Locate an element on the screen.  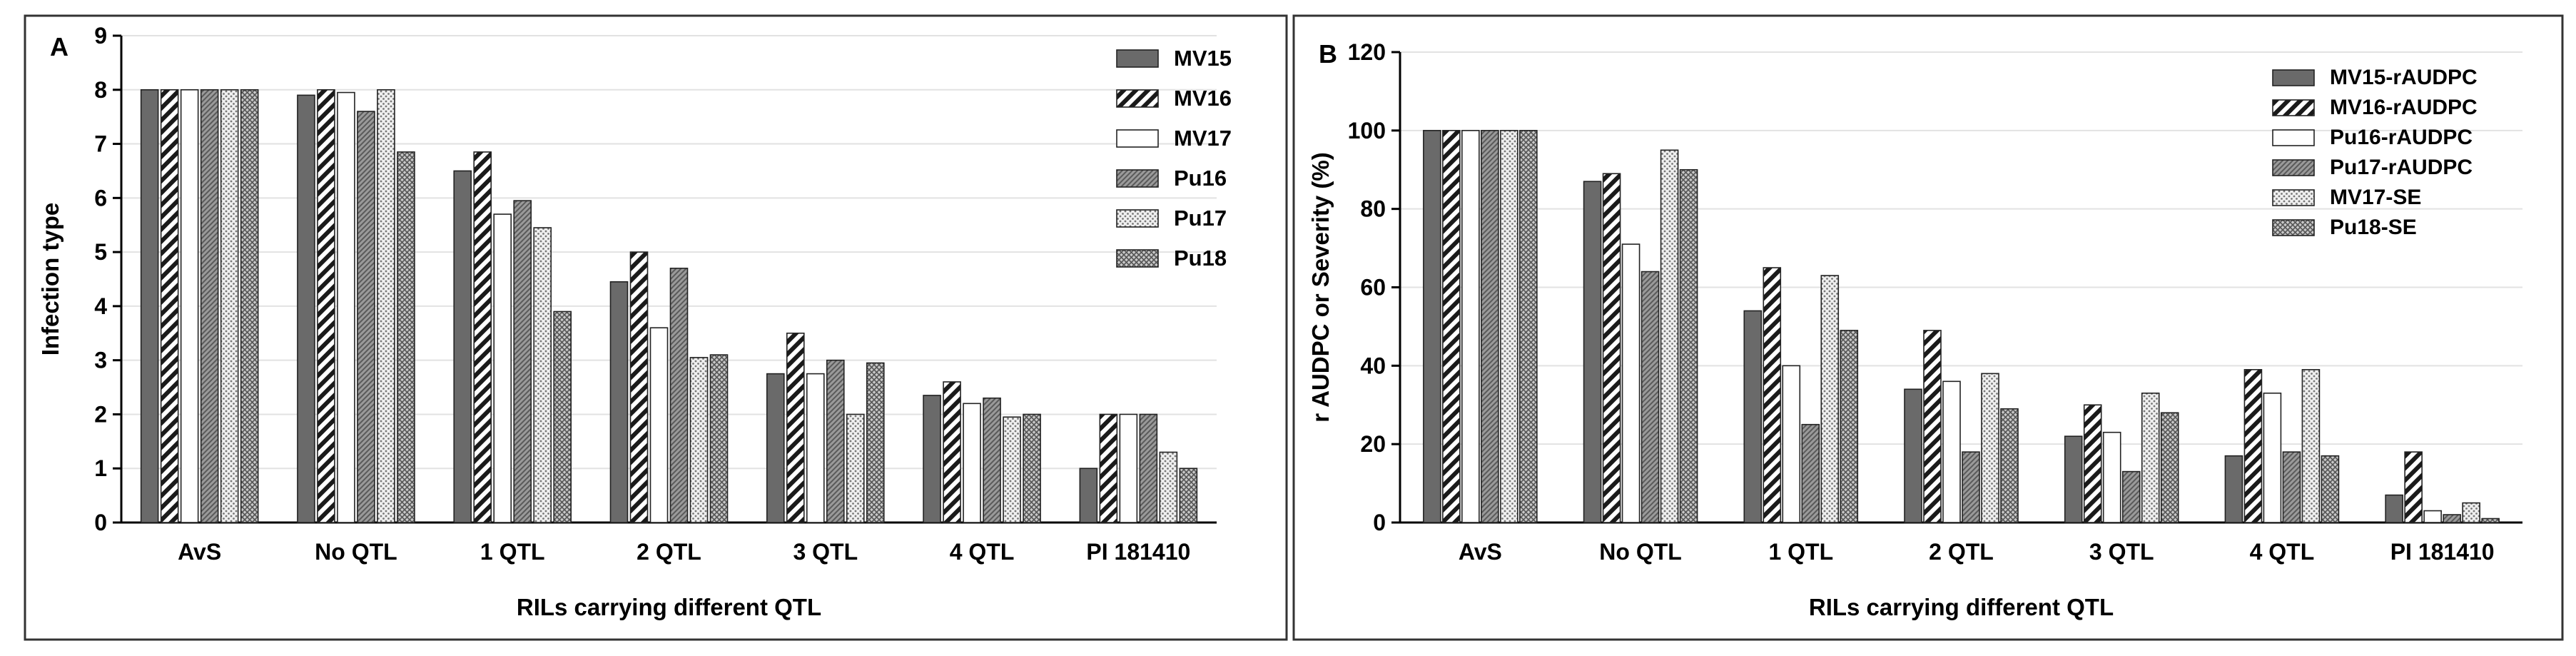
x-tick-label: No QTL is located at coordinates (356, 552).